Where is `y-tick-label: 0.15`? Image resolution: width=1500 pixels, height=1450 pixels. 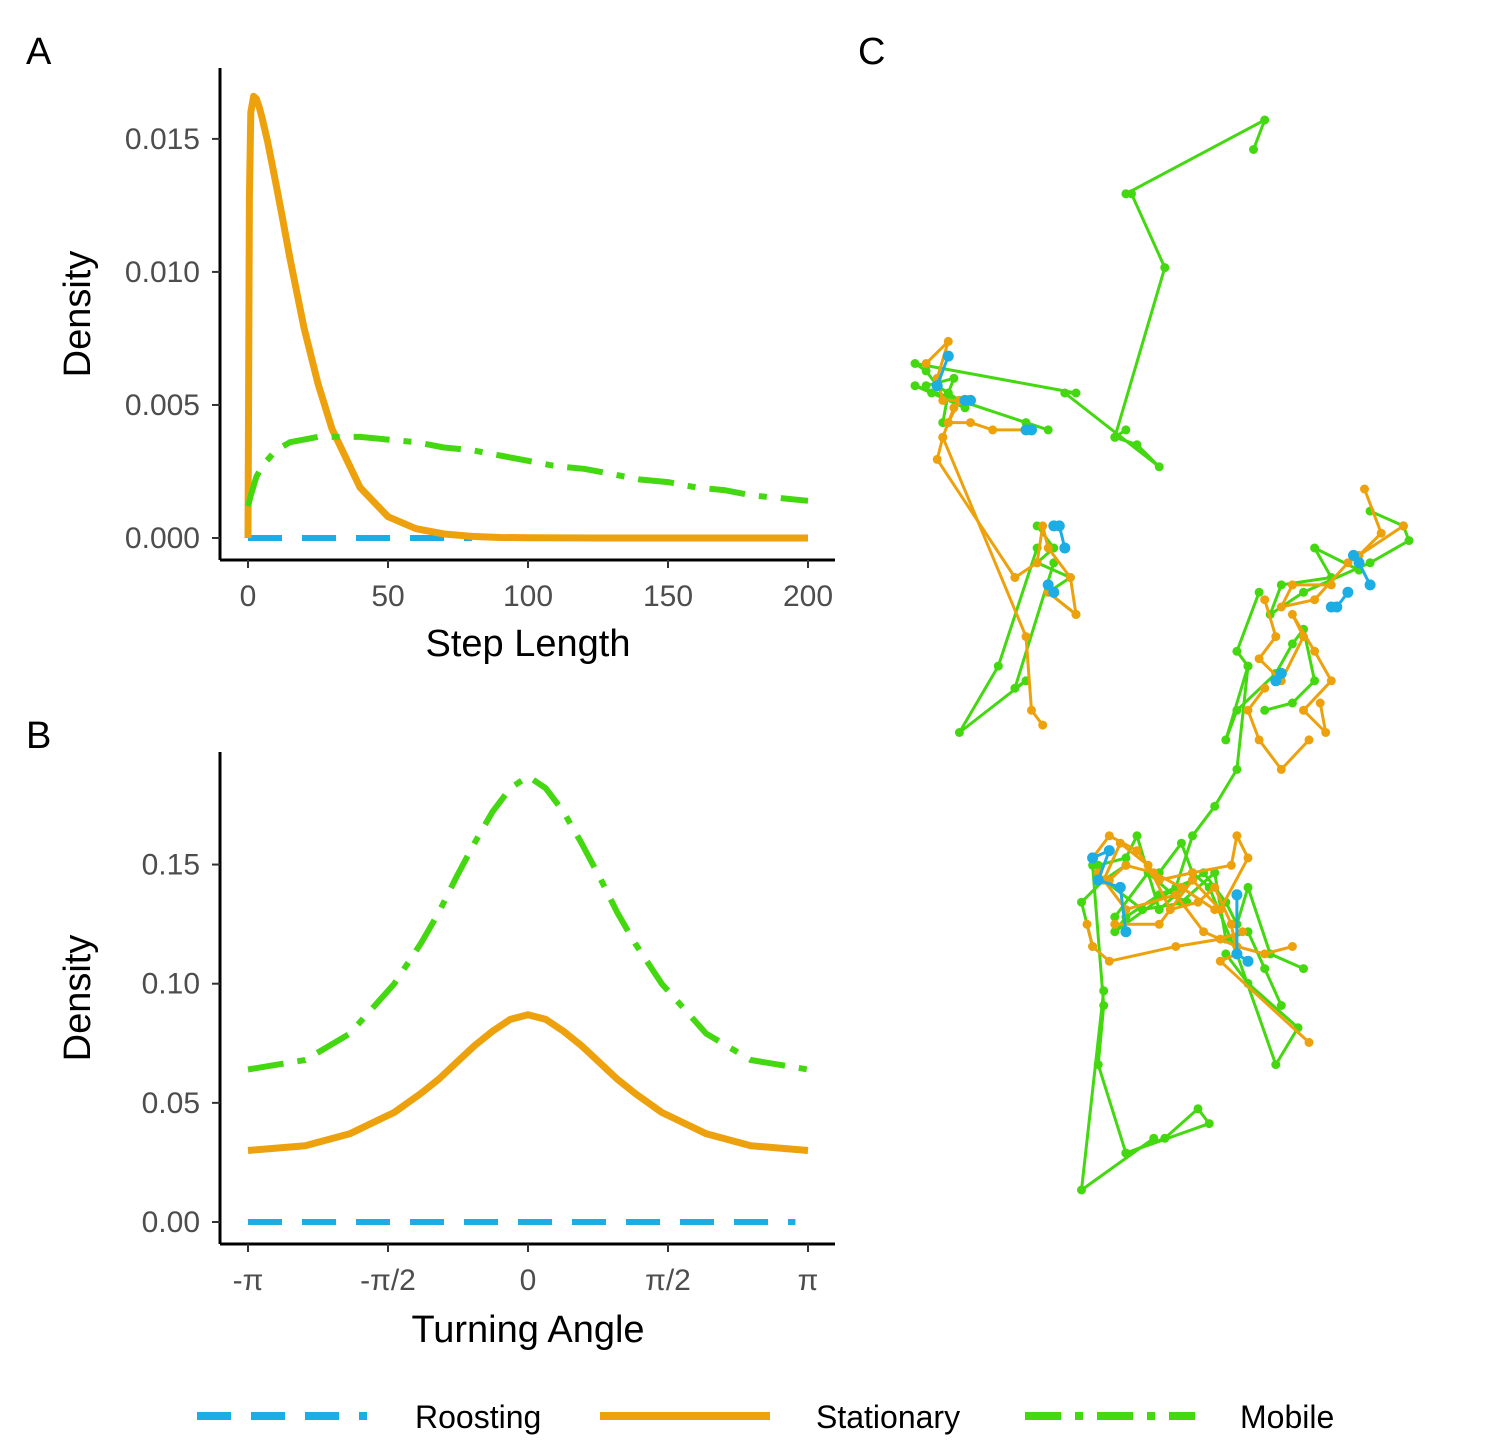
y-tick-label: 0.15 is located at coordinates (171, 865).